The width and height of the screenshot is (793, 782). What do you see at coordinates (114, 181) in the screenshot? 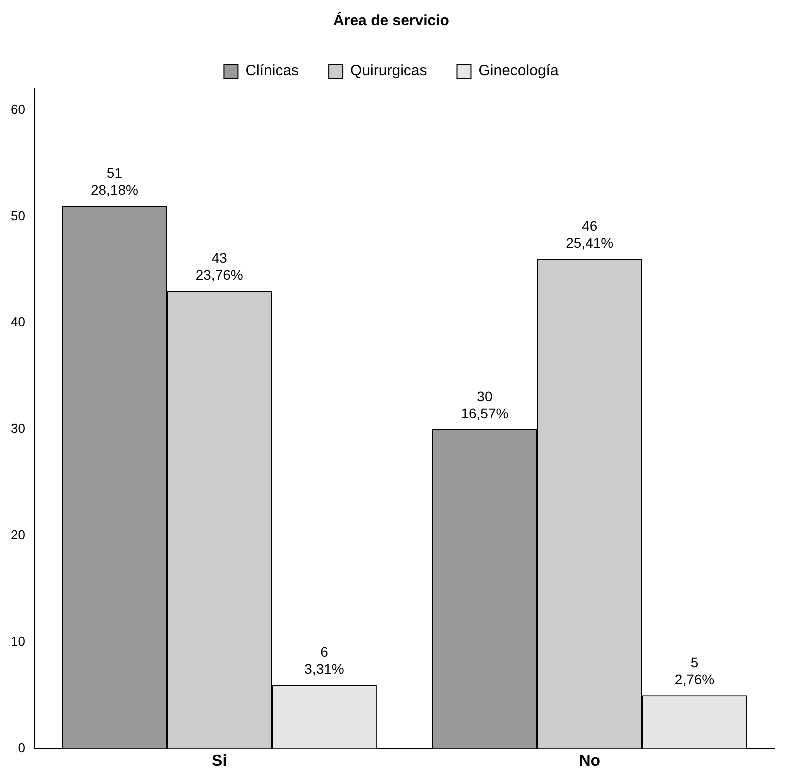
I see `data-label: 51 28,18%` at bounding box center [114, 181].